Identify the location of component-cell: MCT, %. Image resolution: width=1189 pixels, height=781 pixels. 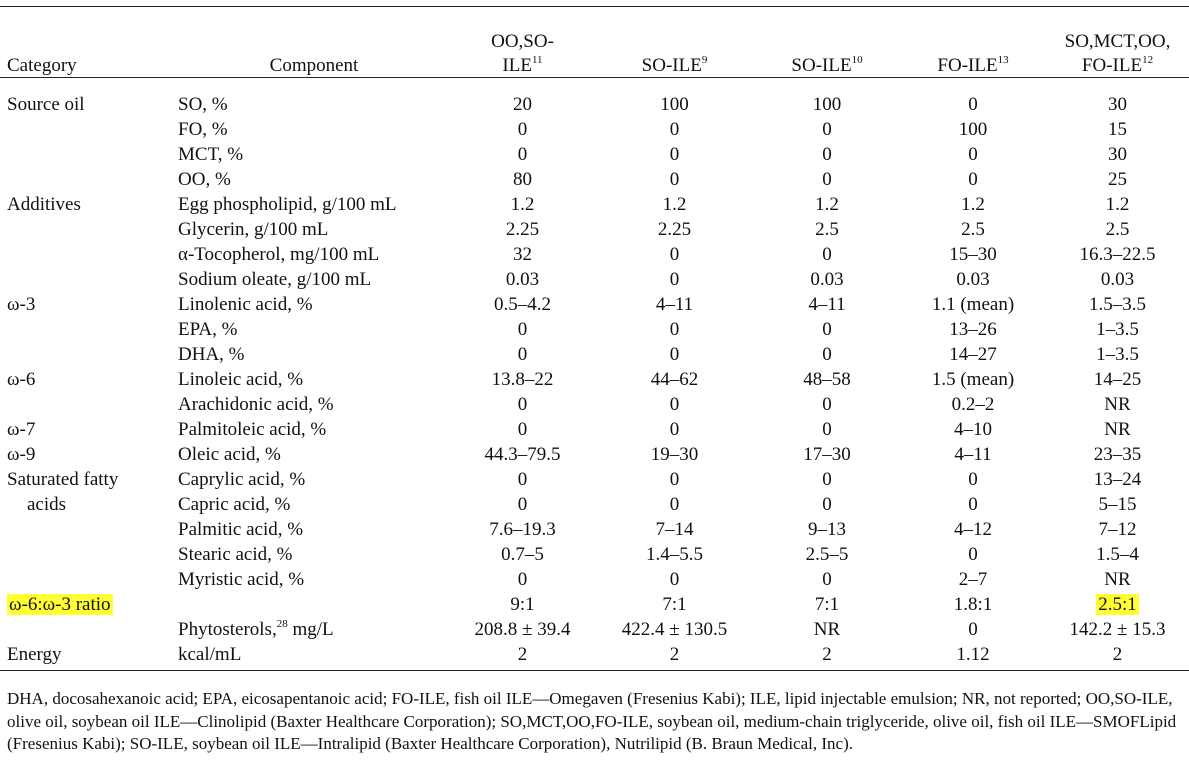
(314, 154).